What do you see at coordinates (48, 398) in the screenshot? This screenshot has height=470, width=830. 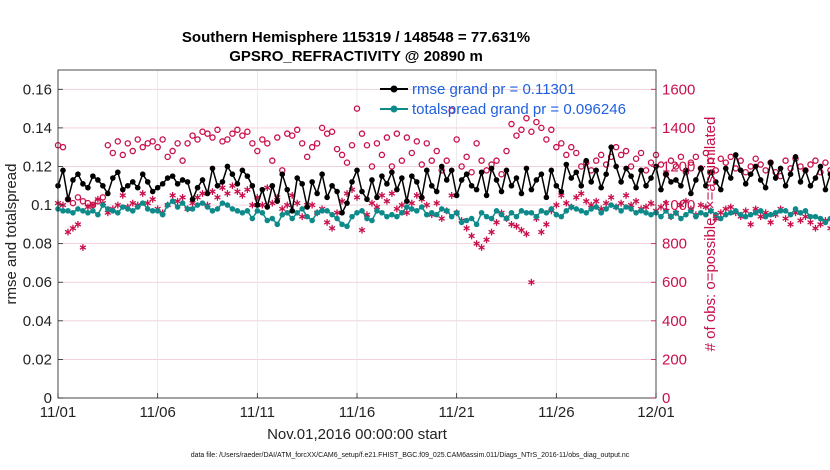 I see `y-tick-label: 0` at bounding box center [48, 398].